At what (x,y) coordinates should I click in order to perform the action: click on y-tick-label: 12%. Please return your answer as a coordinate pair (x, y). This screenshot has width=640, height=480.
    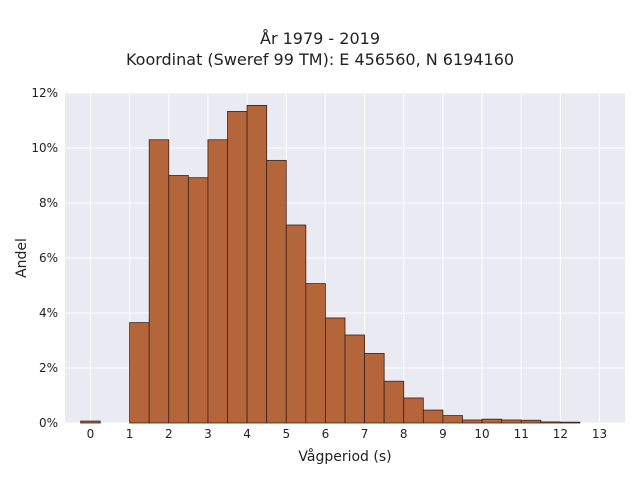
    Looking at the image, I should click on (44, 93).